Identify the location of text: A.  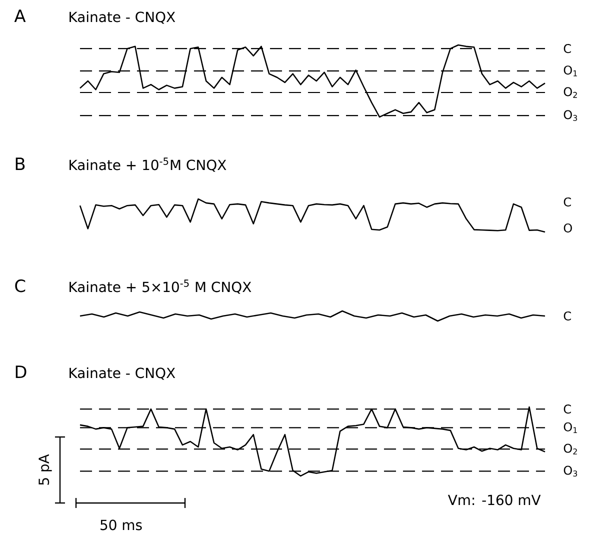
(20, 16).